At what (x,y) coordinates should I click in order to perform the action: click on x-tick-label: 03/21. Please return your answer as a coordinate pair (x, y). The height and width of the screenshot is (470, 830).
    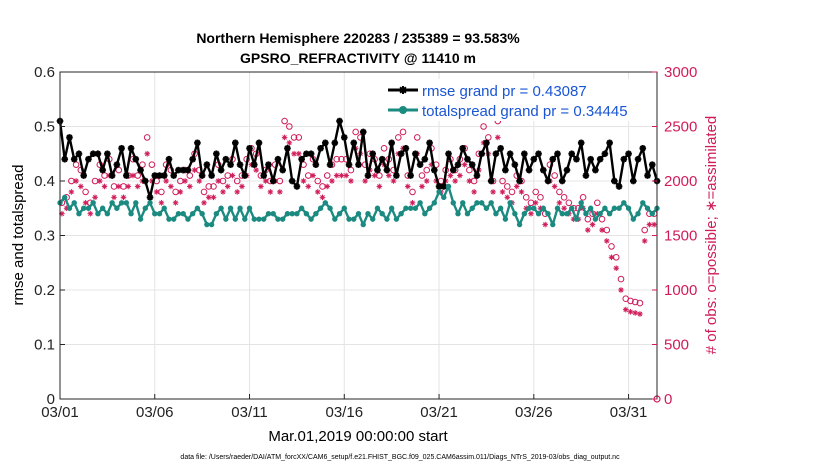
    Looking at the image, I should click on (439, 412).